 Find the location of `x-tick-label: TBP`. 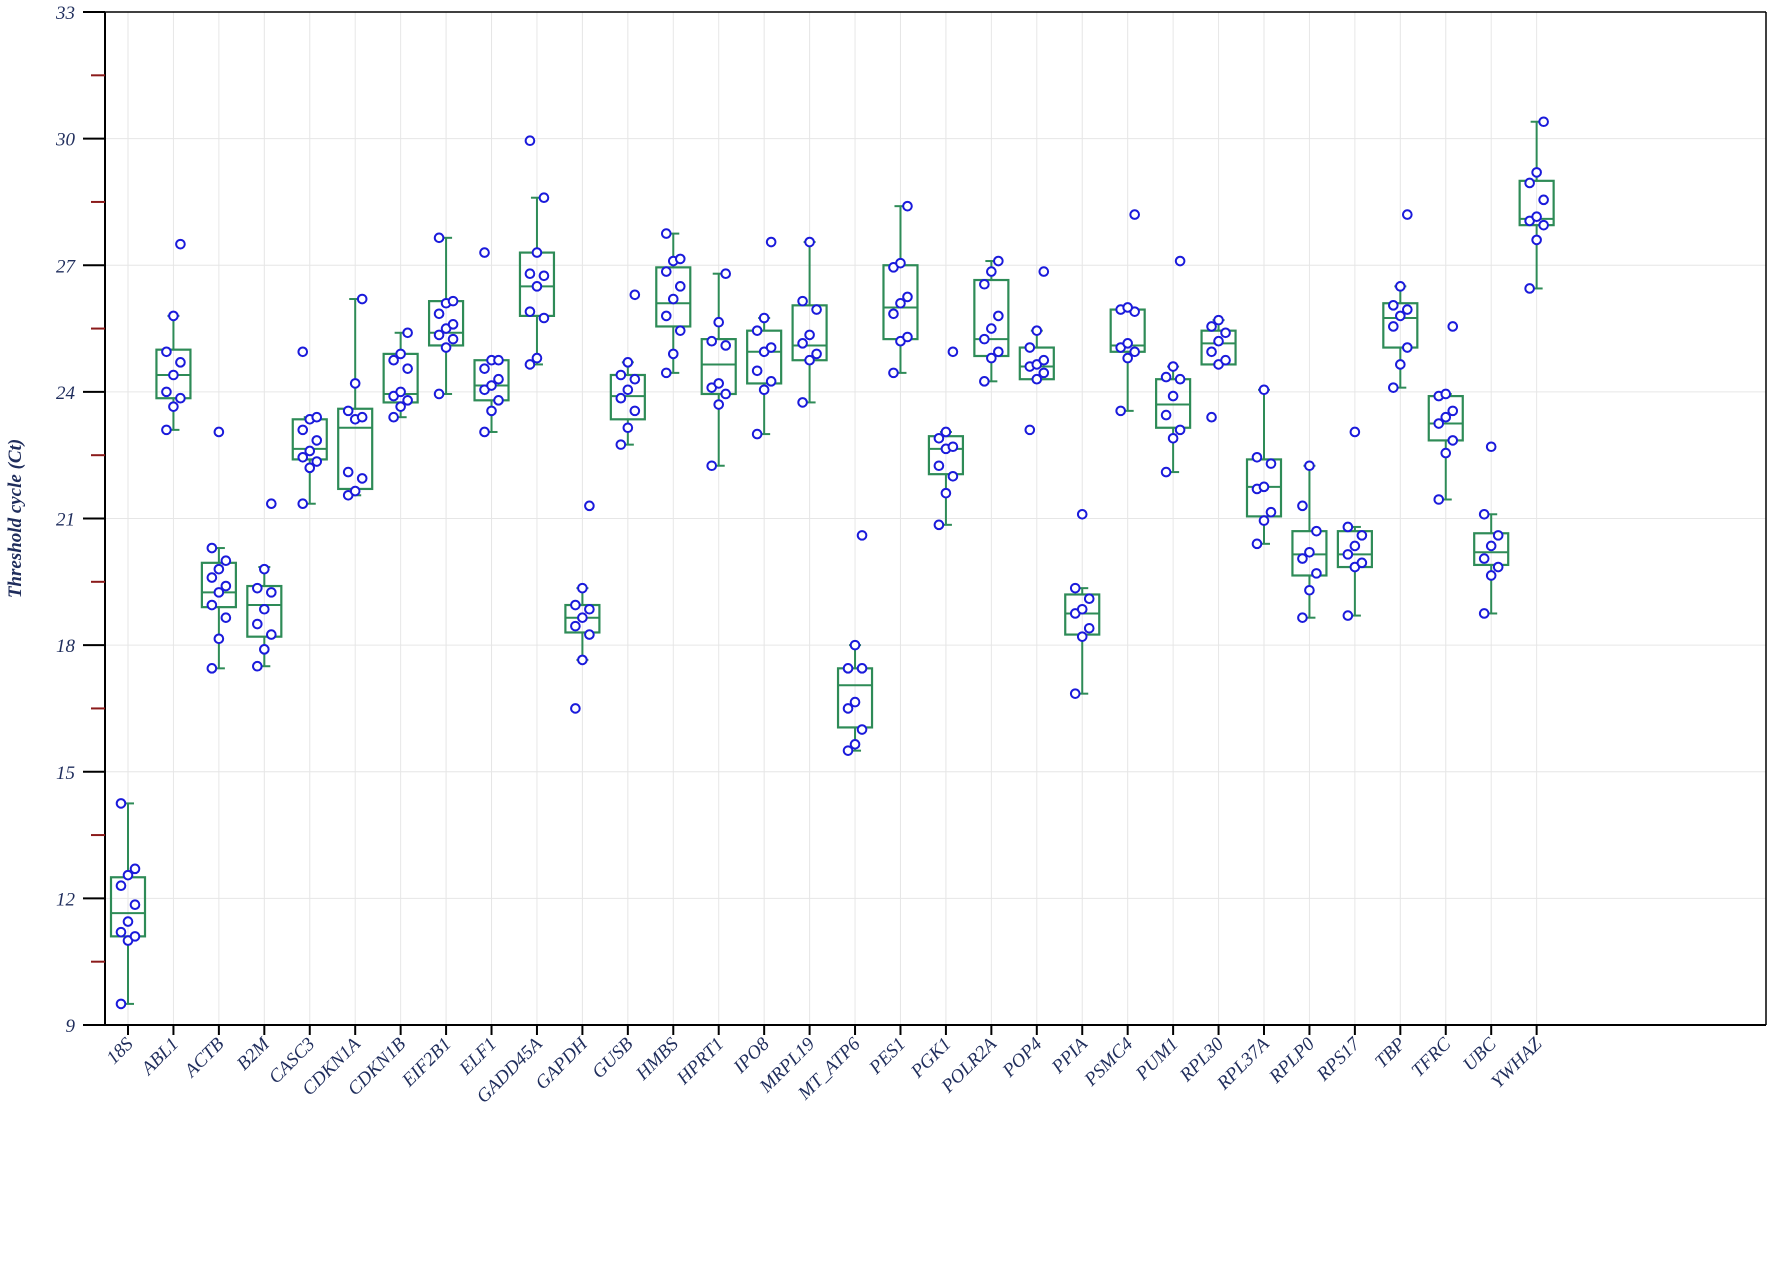

x-tick-label: TBP is located at coordinates (1390, 1052).